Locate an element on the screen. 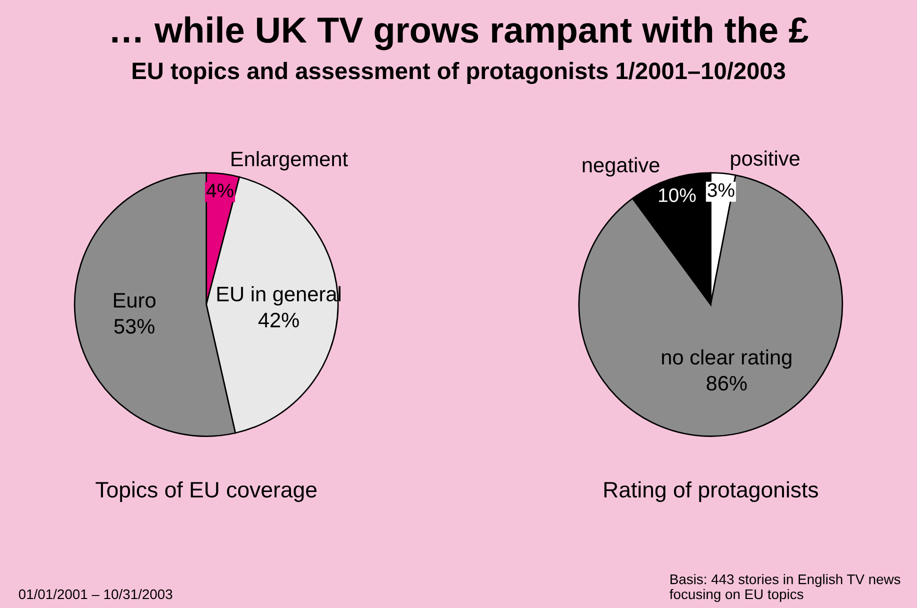  slice-label: positive is located at coordinates (765, 160).